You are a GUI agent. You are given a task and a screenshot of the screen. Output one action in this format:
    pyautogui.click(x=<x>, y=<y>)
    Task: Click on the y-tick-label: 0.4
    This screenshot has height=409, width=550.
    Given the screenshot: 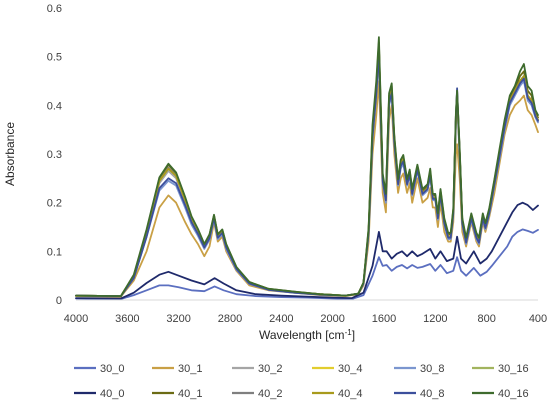 What is the action you would take?
    pyautogui.click(x=54, y=106)
    